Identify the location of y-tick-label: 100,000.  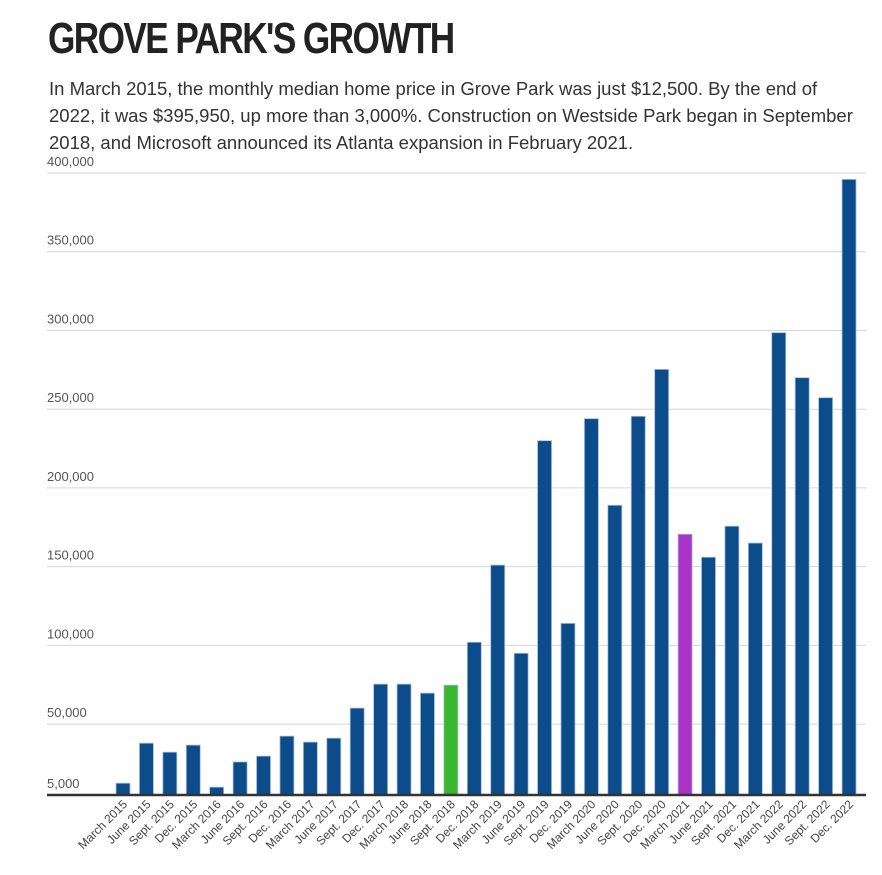
(70, 633).